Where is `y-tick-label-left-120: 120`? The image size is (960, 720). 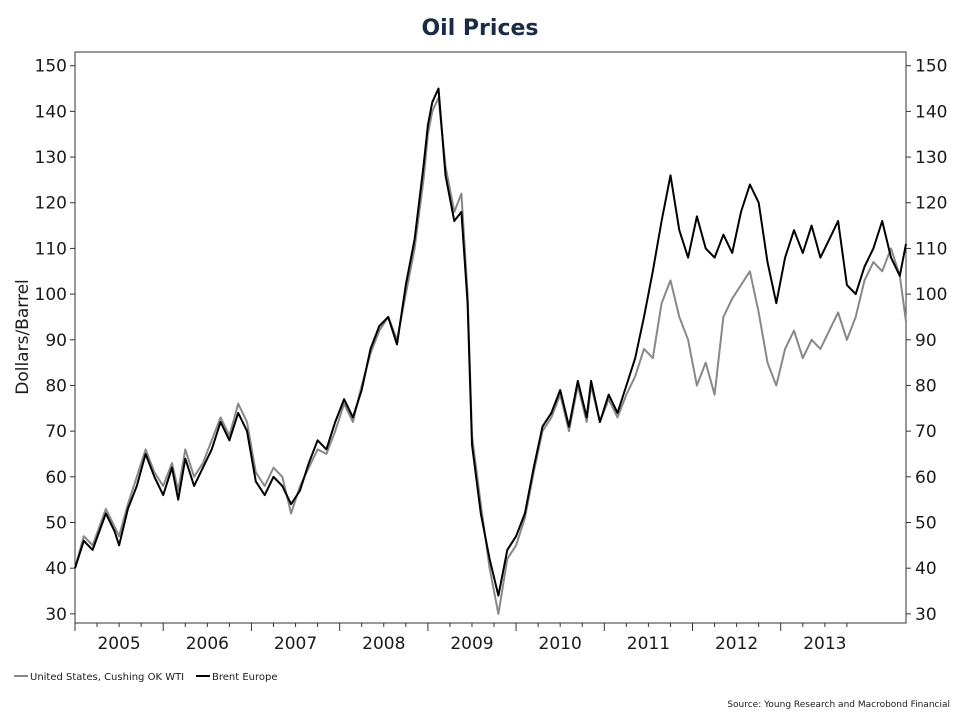
y-tick-label-left-120: 120 is located at coordinates (51, 204).